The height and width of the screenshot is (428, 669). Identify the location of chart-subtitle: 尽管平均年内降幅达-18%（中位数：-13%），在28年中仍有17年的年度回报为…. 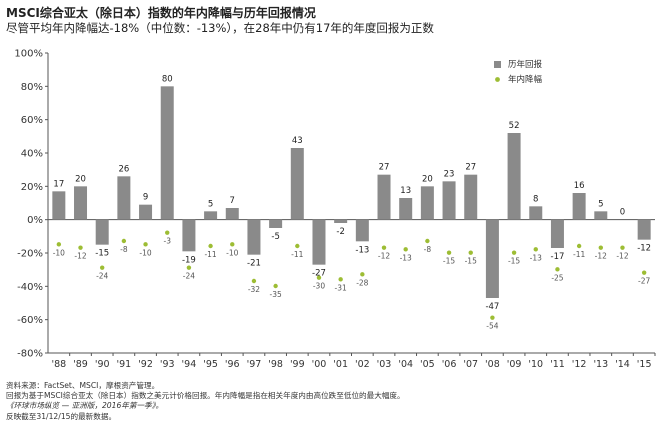
(220, 28).